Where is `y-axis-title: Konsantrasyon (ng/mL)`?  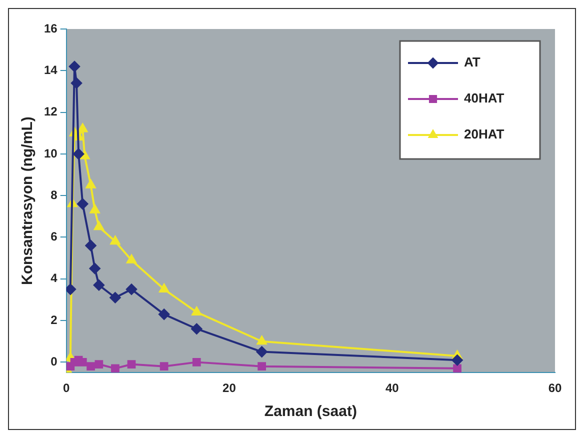 y-axis-title: Konsantrasyon (ng/mL) is located at coordinates (27, 200).